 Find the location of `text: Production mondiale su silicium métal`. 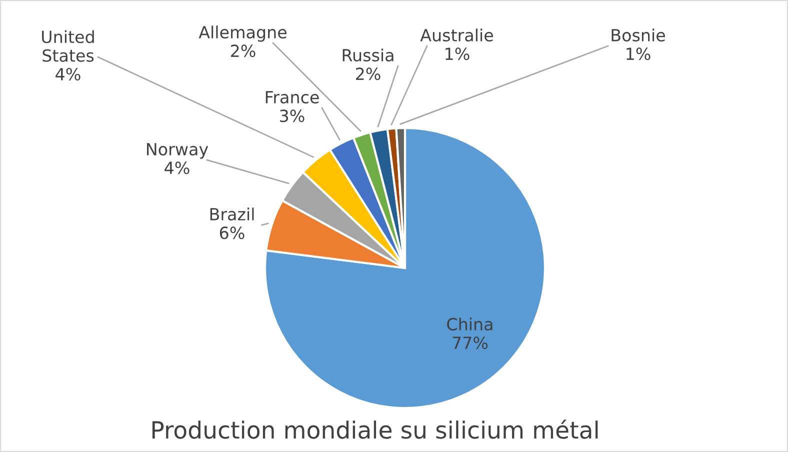

text: Production mondiale su silicium métal is located at coordinates (375, 429).